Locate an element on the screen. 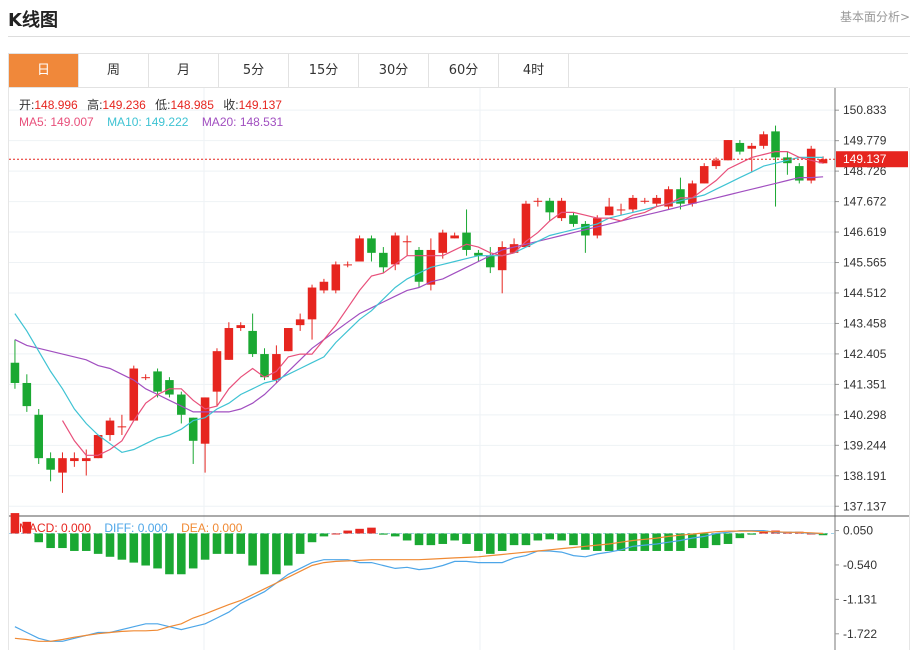 The image size is (918, 655). current-price-tag is located at coordinates (872, 159).